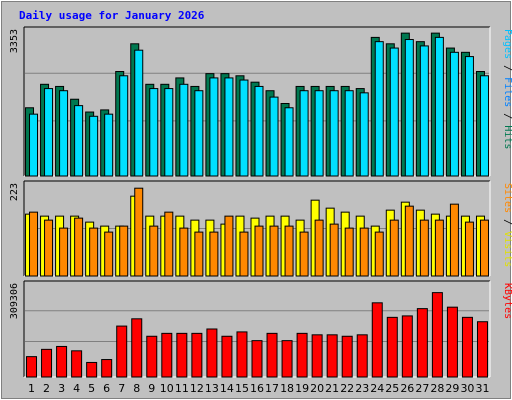 The height and width of the screenshot is (400, 512). Describe the element at coordinates (14, 301) in the screenshot. I see `panel-kbytes-ymax-label: 309306` at that location.